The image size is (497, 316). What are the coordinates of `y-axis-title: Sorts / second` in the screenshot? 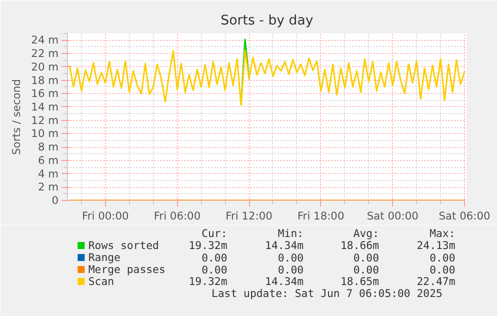 It's located at (17, 117).